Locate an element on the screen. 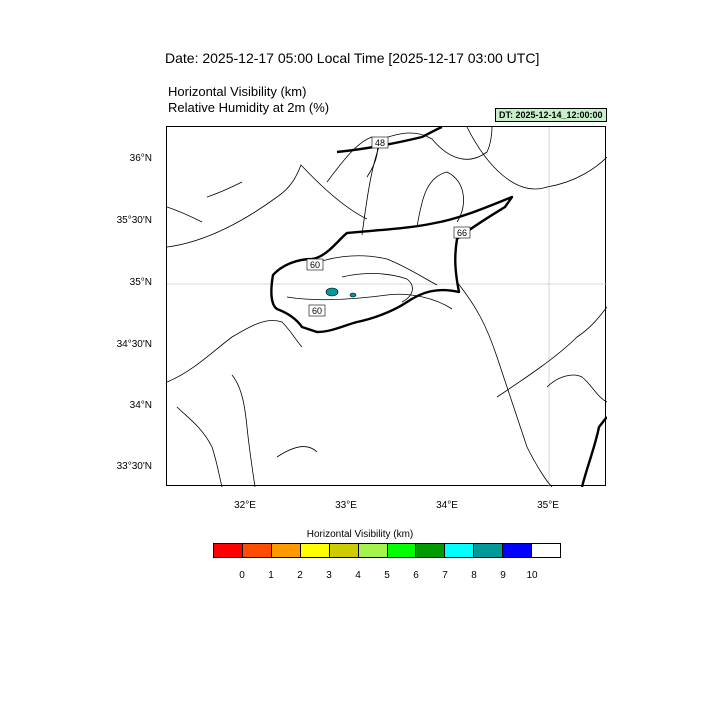 Image resolution: width=720 pixels, height=720 pixels. contour-labels: 48 66 60 60 is located at coordinates (388, 226).